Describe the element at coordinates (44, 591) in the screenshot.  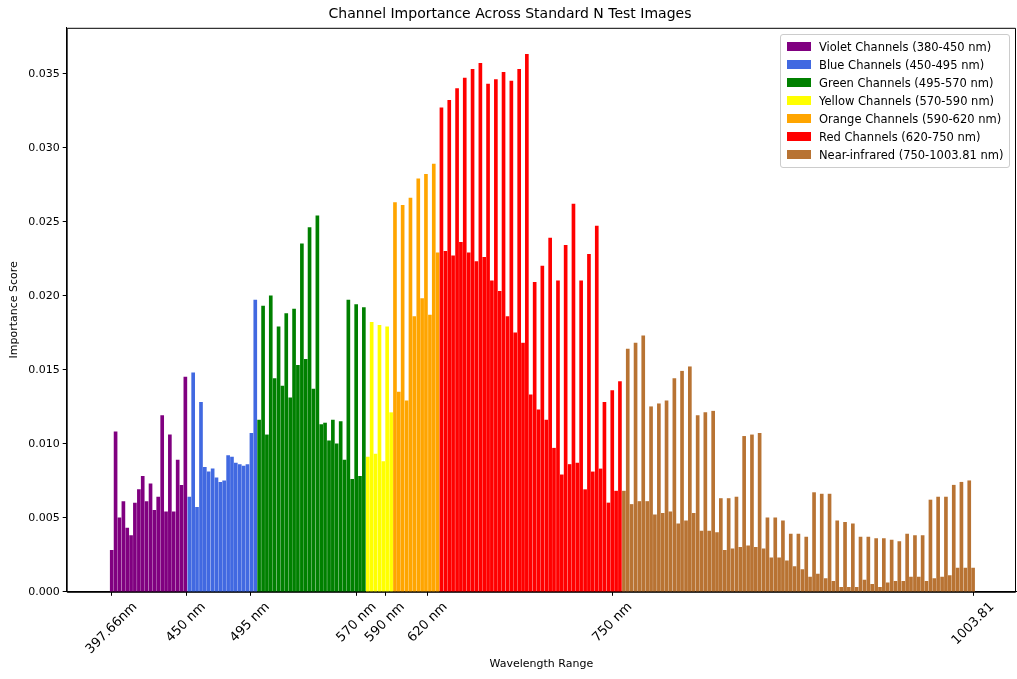
I see `y-tick-label: 0.000` at that location.